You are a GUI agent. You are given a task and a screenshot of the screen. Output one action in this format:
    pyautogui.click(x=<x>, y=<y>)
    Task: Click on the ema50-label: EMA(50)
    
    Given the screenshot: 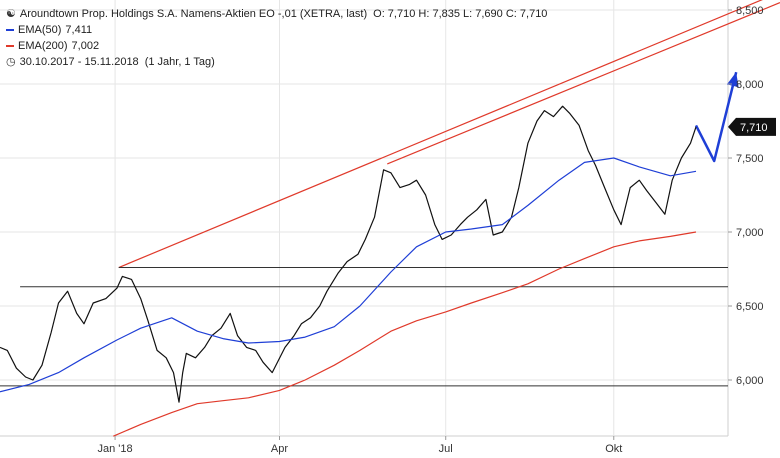 What is the action you would take?
    pyautogui.click(x=40, y=30)
    